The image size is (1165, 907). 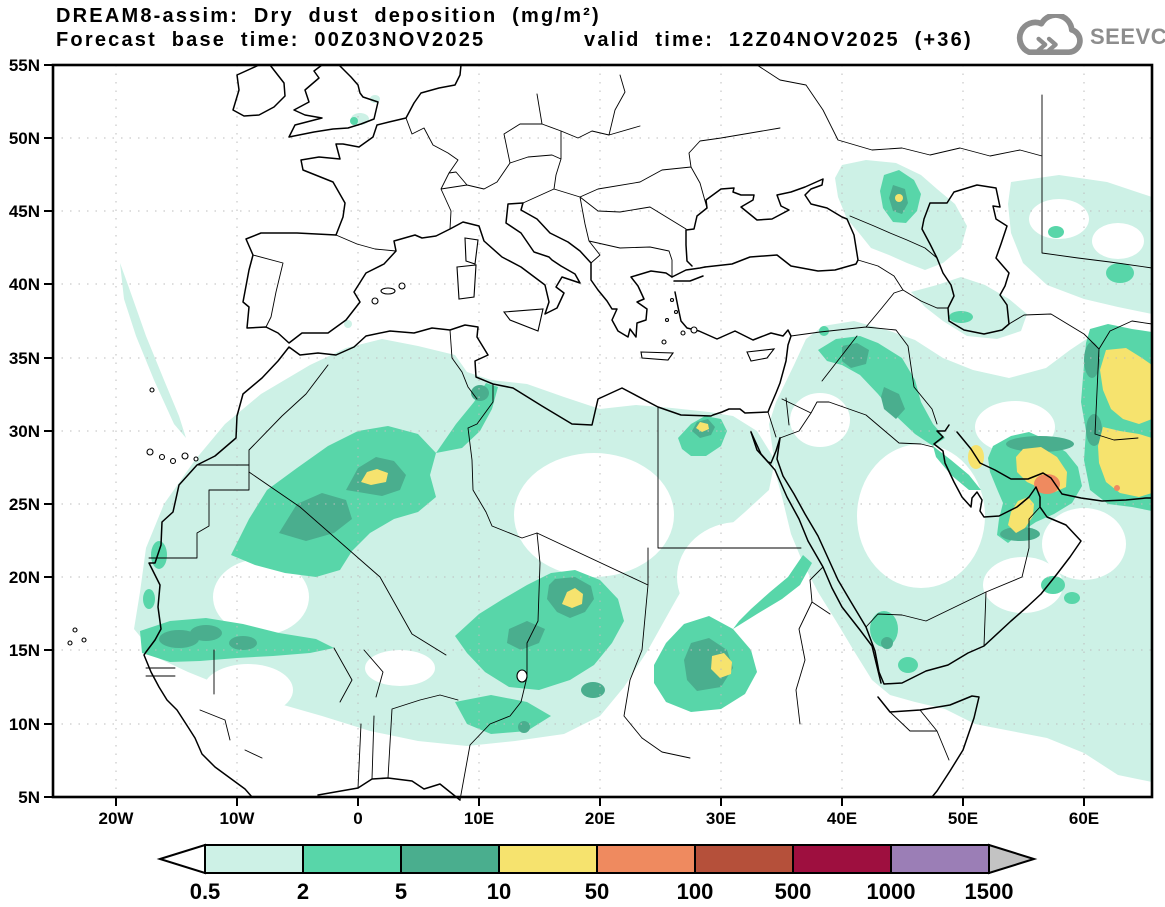 I want to click on colorbar: 0.5 2 5 10 50 100 500 1000 1500, so click(x=597, y=873).